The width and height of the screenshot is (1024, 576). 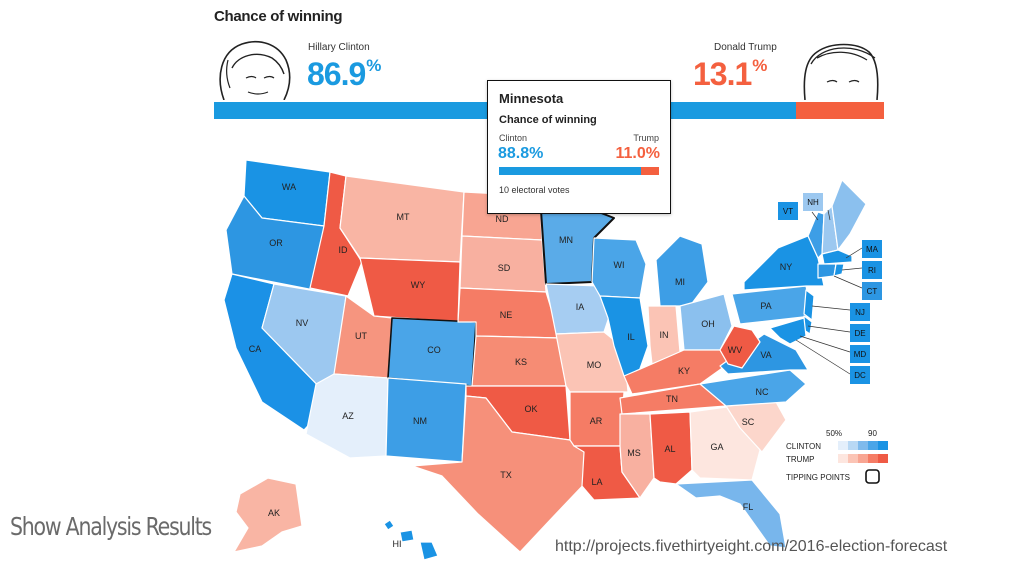 What do you see at coordinates (521, 362) in the screenshot?
I see `label-ks: KS` at bounding box center [521, 362].